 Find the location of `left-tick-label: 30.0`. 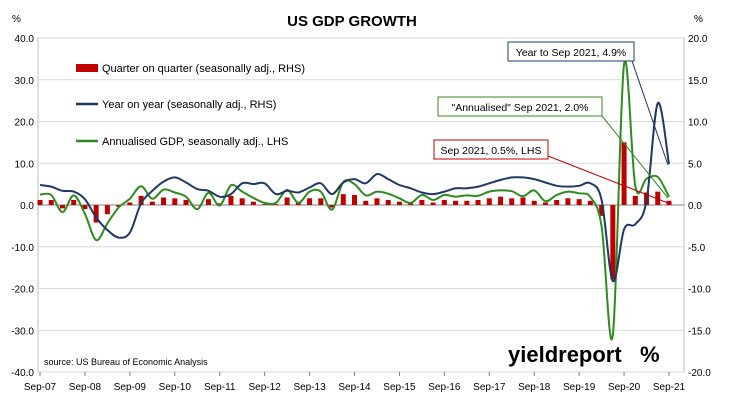

left-tick-label: 30.0 is located at coordinates (25, 81).